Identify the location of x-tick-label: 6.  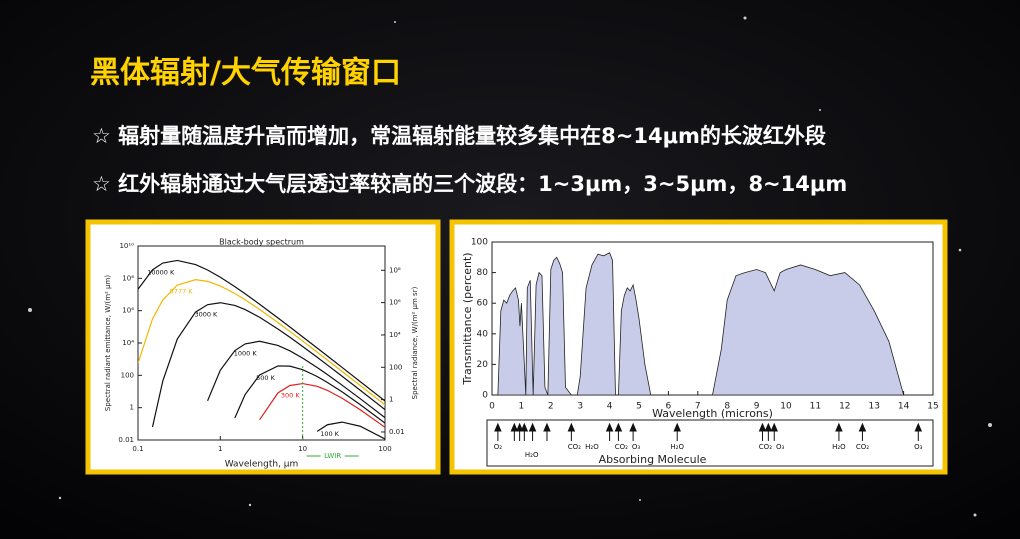
(669, 407).